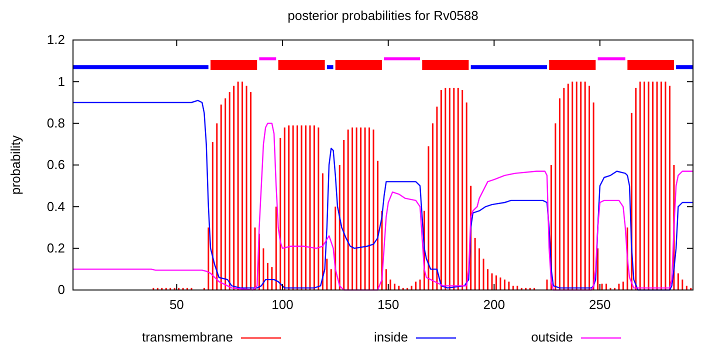 Image resolution: width=710 pixels, height=350 pixels. Describe the element at coordinates (176, 304) in the screenshot. I see `x-tick-label: 50` at that location.